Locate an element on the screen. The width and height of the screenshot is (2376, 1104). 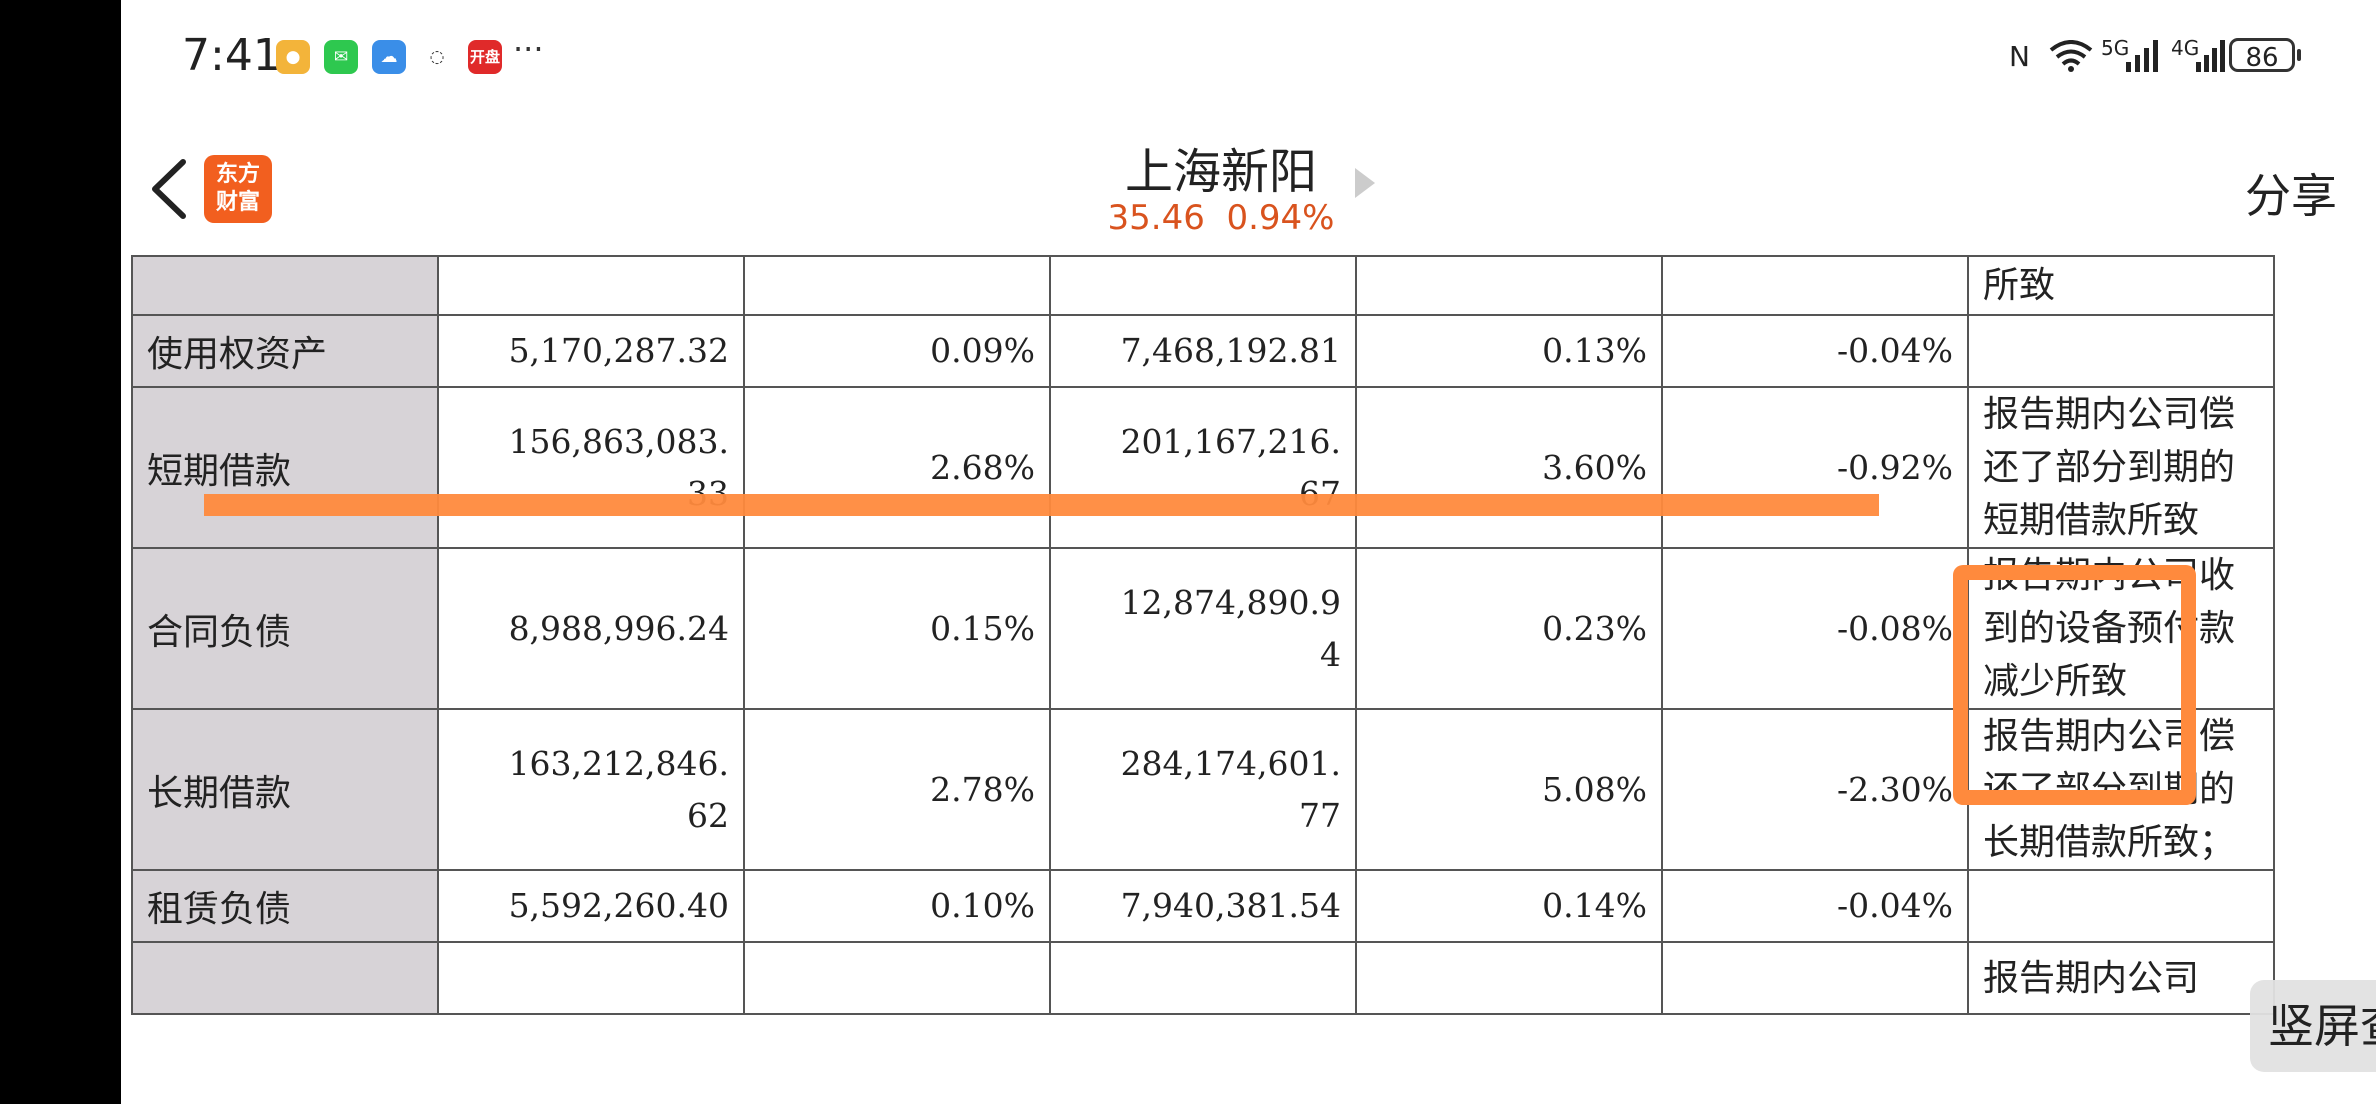
row-note: 报告期内公司偿还了部分到期的短期借款所致 is located at coordinates (2109, 467).